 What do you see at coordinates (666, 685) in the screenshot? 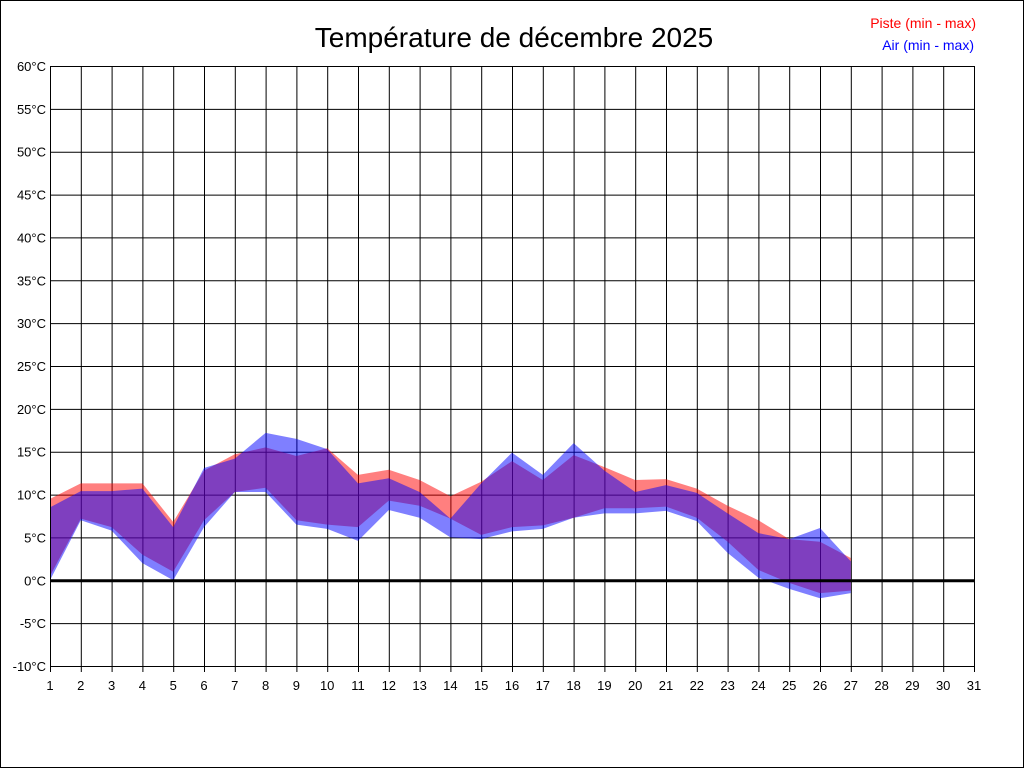
I see `x-tick-label: 21` at bounding box center [666, 685].